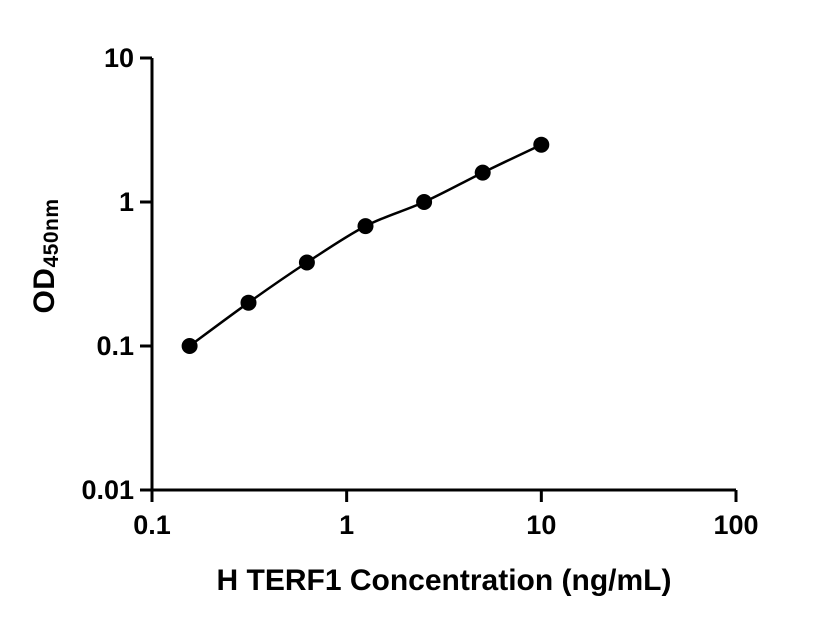 This screenshot has height=640, width=816. Describe the element at coordinates (126, 202) in the screenshot. I see `y-tick-label: 1` at that location.